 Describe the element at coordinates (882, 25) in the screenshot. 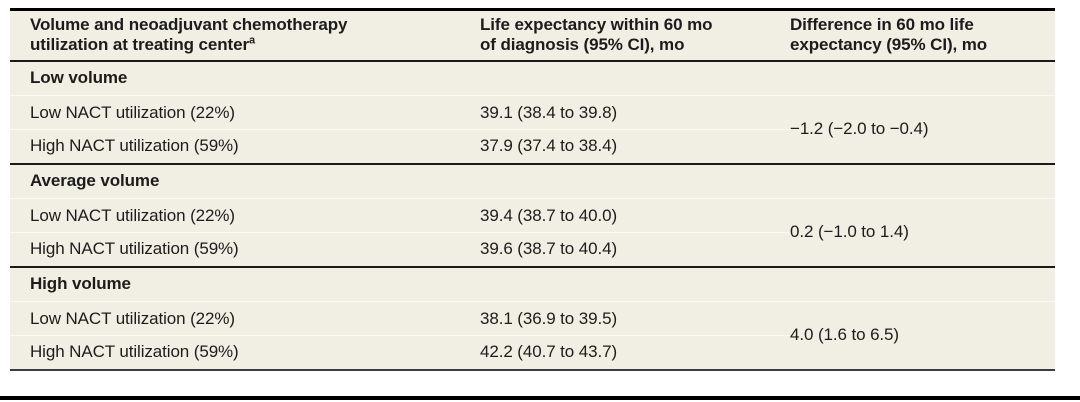

I see `column-header-difference-line1: Difference in 60 mo life` at that location.